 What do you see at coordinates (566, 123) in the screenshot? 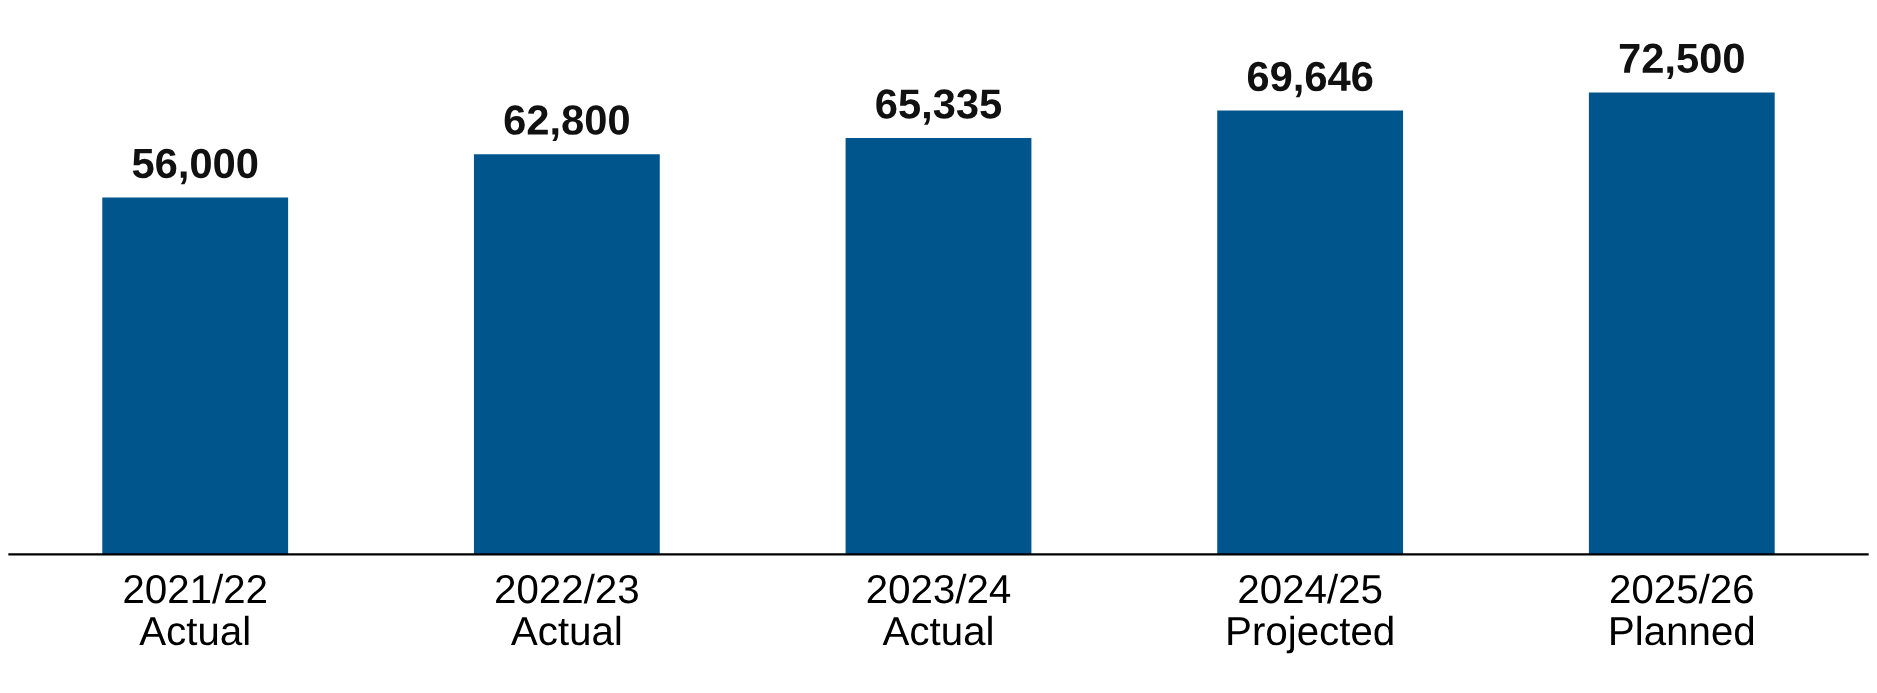
I see `data-label: 62,800` at bounding box center [566, 123].